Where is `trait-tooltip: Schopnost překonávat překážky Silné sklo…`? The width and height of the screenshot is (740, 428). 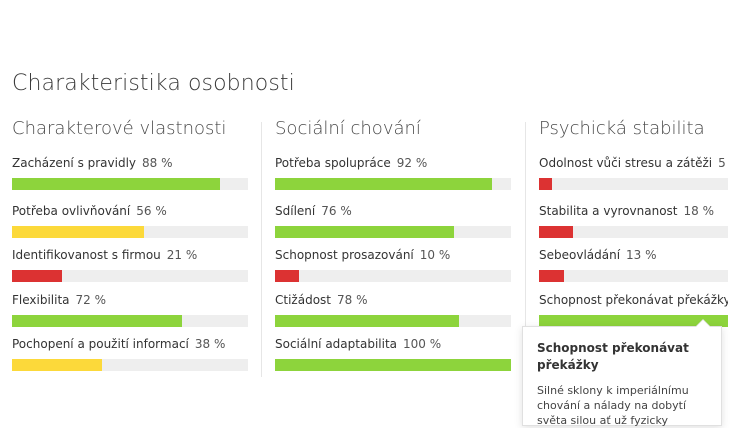
trait-tooltip: Schopnost překonávat překážky Silné sklo… is located at coordinates (622, 373).